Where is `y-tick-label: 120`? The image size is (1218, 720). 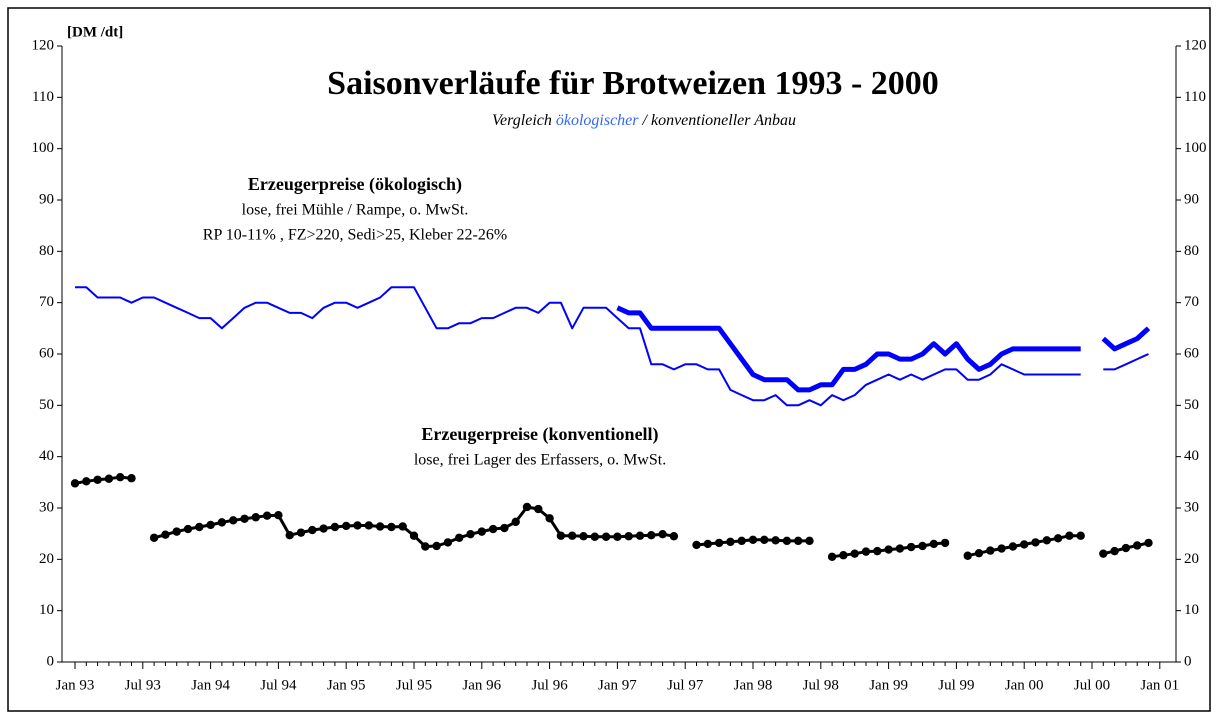
y-tick-label: 120 is located at coordinates (43, 45).